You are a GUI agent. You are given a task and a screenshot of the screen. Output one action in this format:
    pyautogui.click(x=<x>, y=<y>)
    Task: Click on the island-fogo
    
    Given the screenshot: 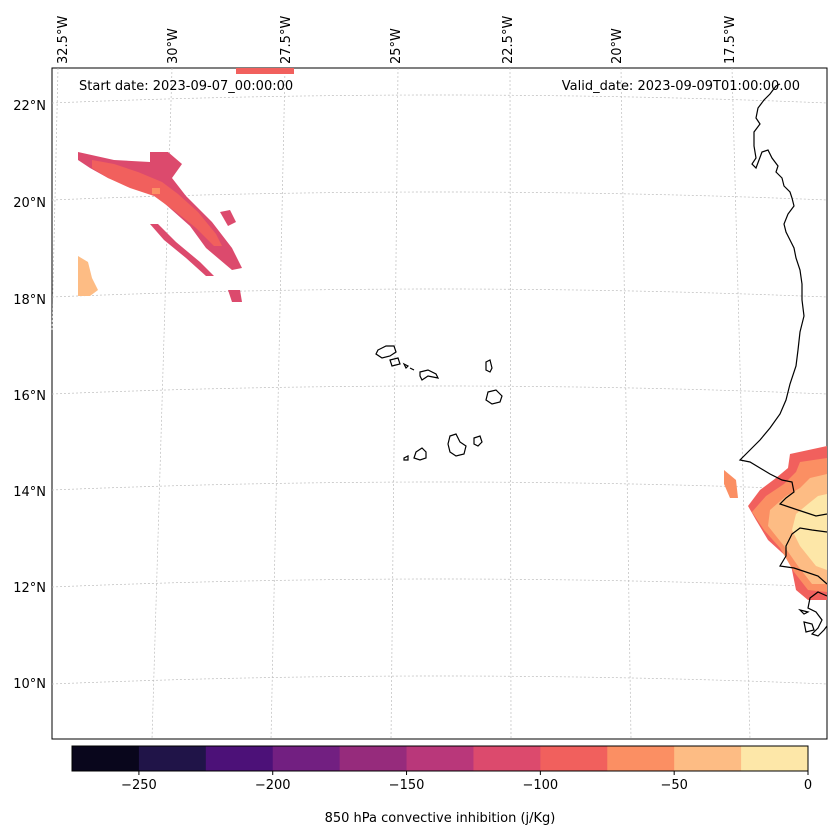 What is the action you would take?
    pyautogui.click(x=420, y=454)
    